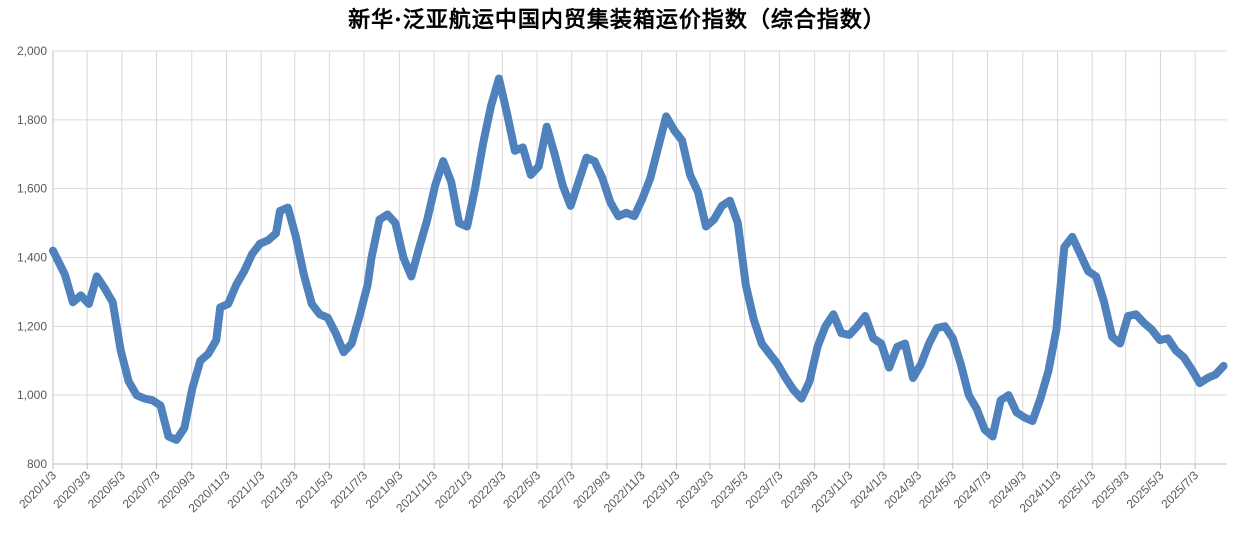  Describe the element at coordinates (521, 489) in the screenshot. I see `x-tick-label: 2022/5/3` at that location.